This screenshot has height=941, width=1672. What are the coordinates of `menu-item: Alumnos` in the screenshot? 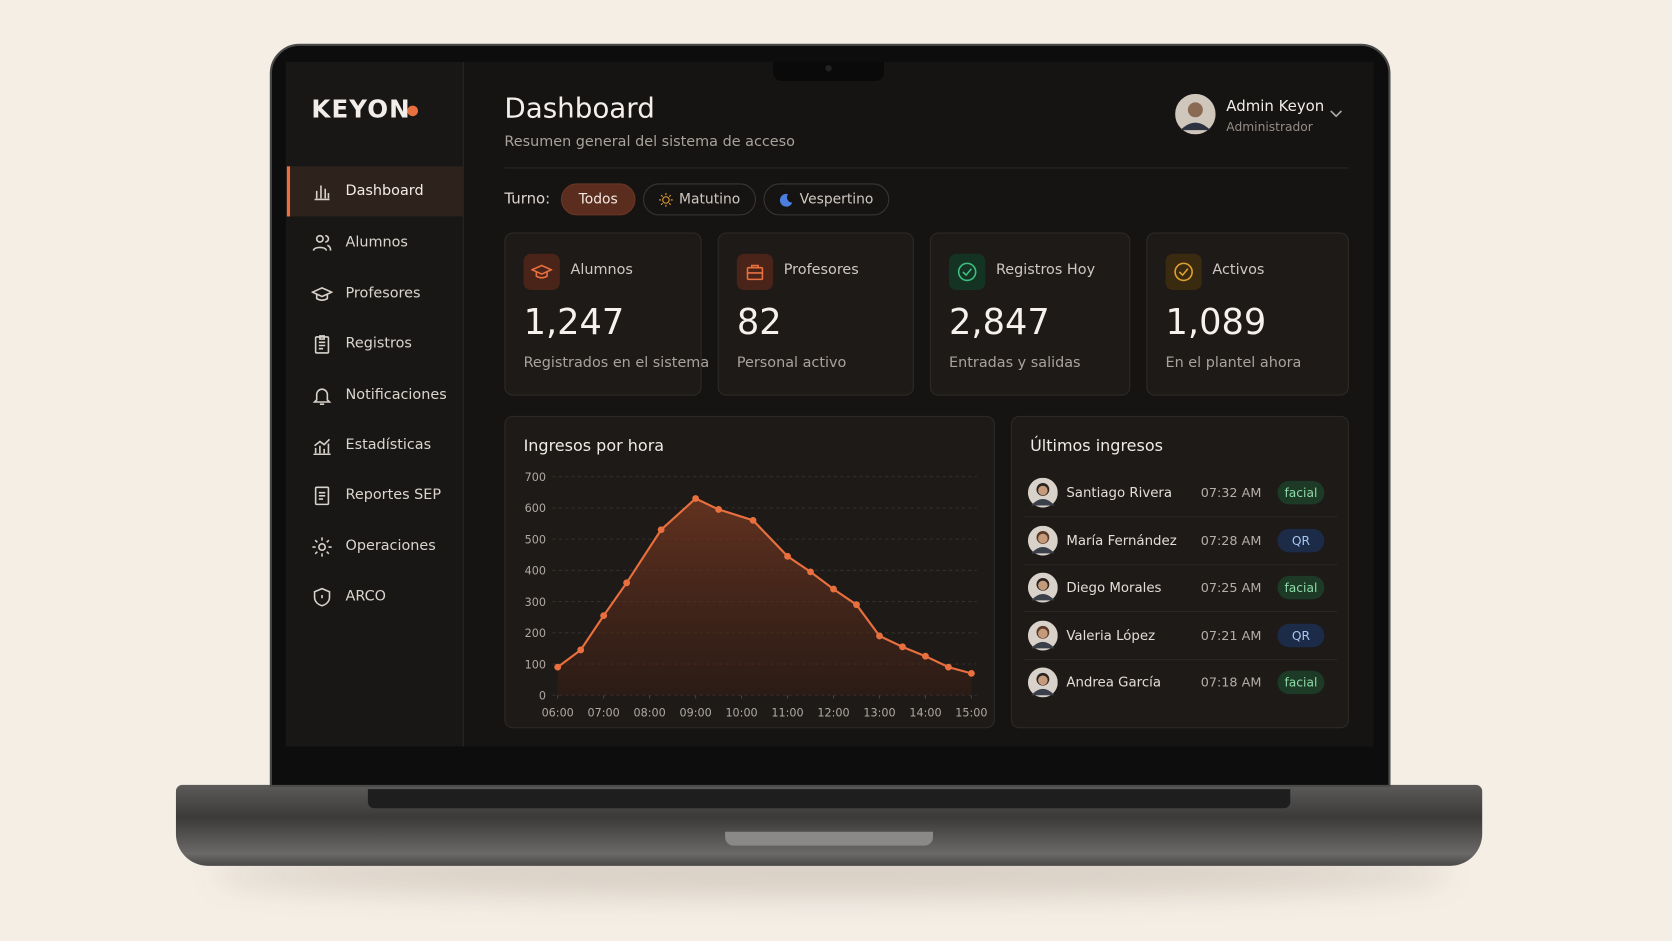 It's located at (376, 242).